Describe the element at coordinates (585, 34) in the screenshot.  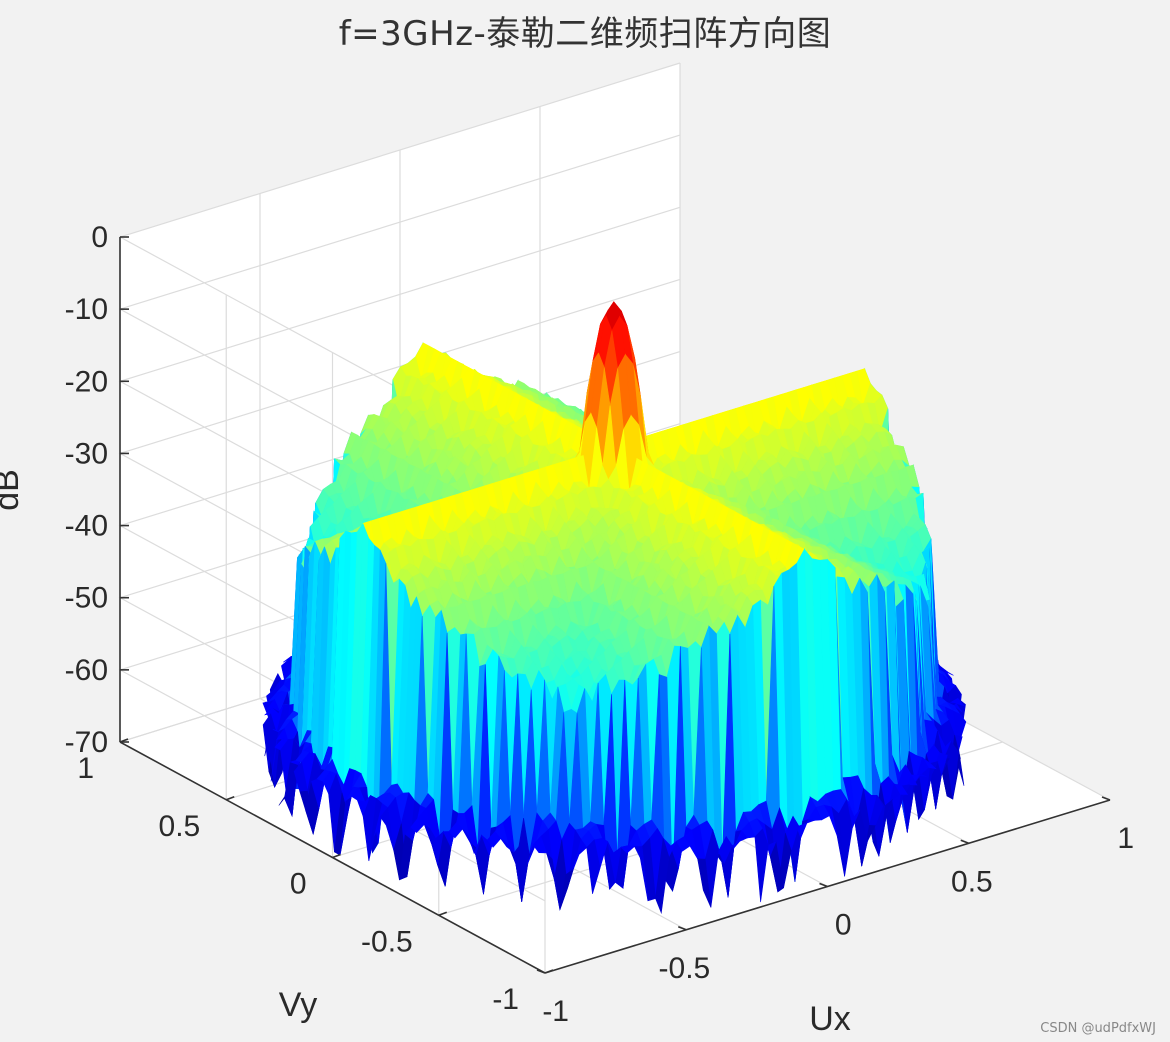
I see `chart-title: f=3GHz-泰勒二维频扫阵方向图` at that location.